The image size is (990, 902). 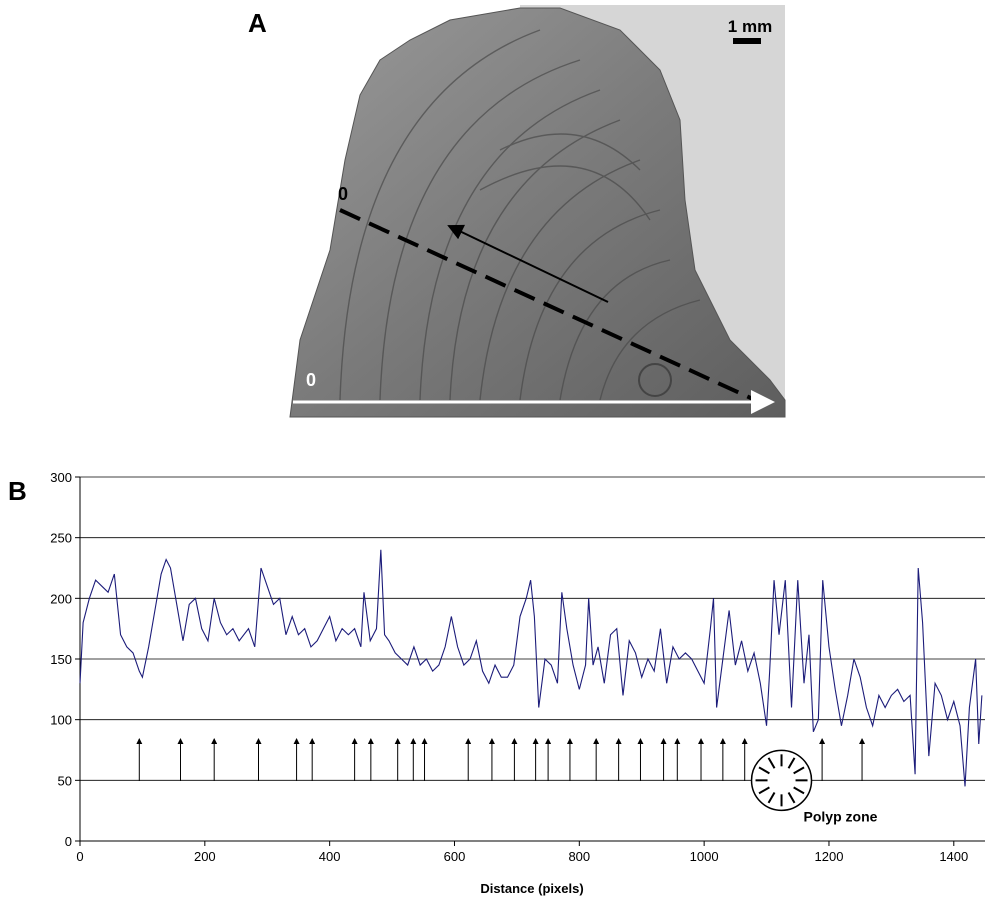 What do you see at coordinates (61, 538) in the screenshot?
I see `y-tick-label: 250` at bounding box center [61, 538].